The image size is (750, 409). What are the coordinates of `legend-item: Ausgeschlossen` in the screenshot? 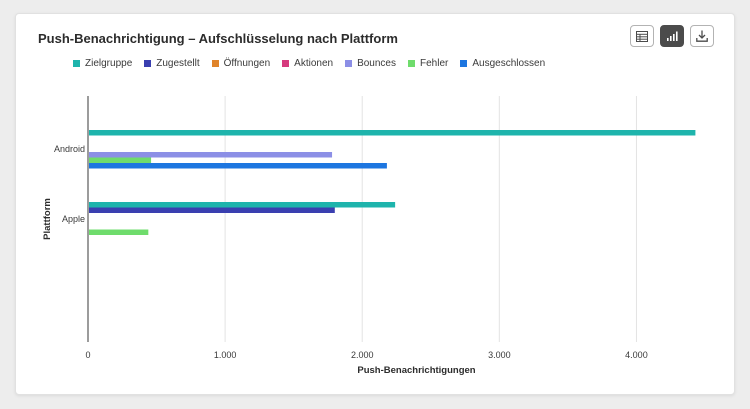 It's located at (502, 63).